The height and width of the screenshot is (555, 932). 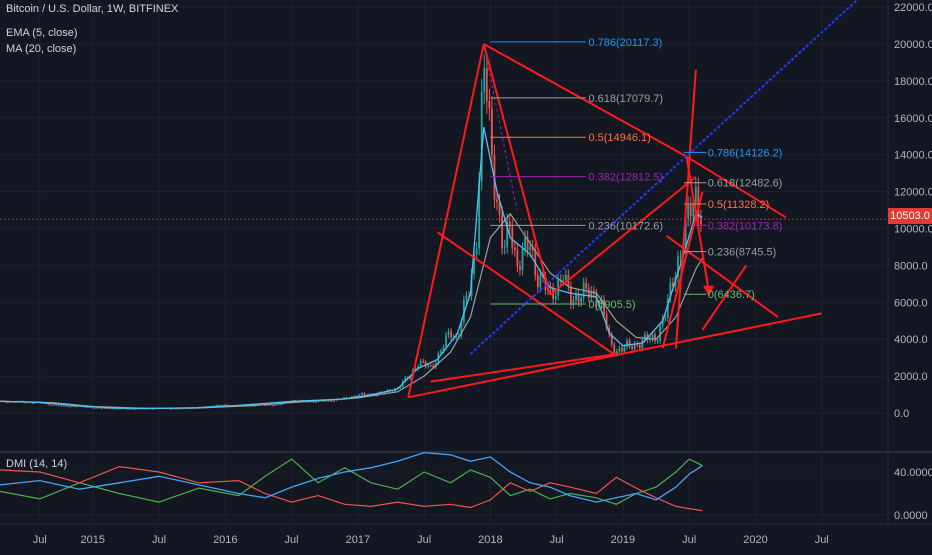 I want to click on fib-level-label: 0.5(11328.2), so click(x=739, y=205).